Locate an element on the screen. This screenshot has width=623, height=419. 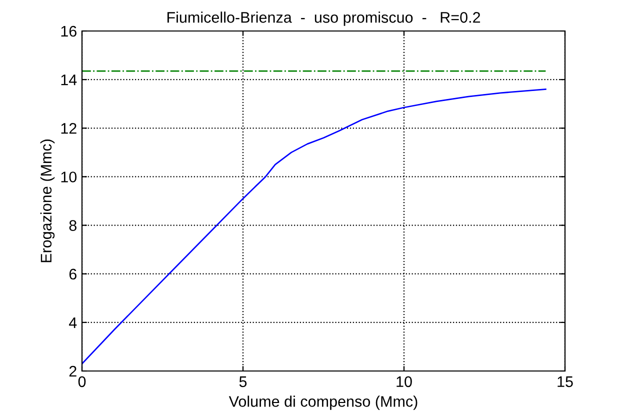
y-tick-label: 8 is located at coordinates (72, 225).